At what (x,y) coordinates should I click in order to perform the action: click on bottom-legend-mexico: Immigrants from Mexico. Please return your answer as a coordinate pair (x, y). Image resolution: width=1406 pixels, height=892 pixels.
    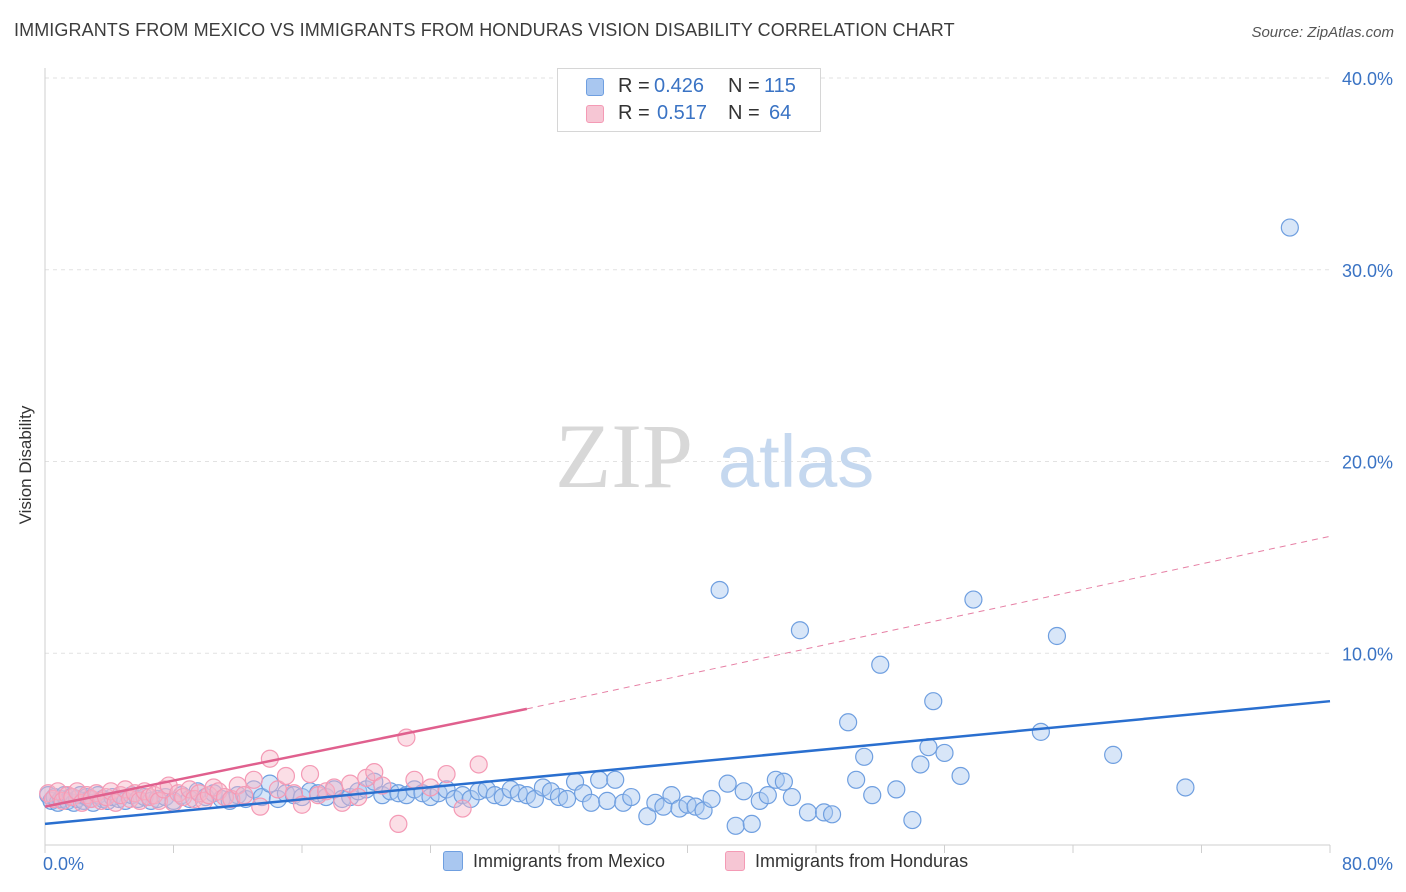
    Looking at the image, I should click on (554, 861).